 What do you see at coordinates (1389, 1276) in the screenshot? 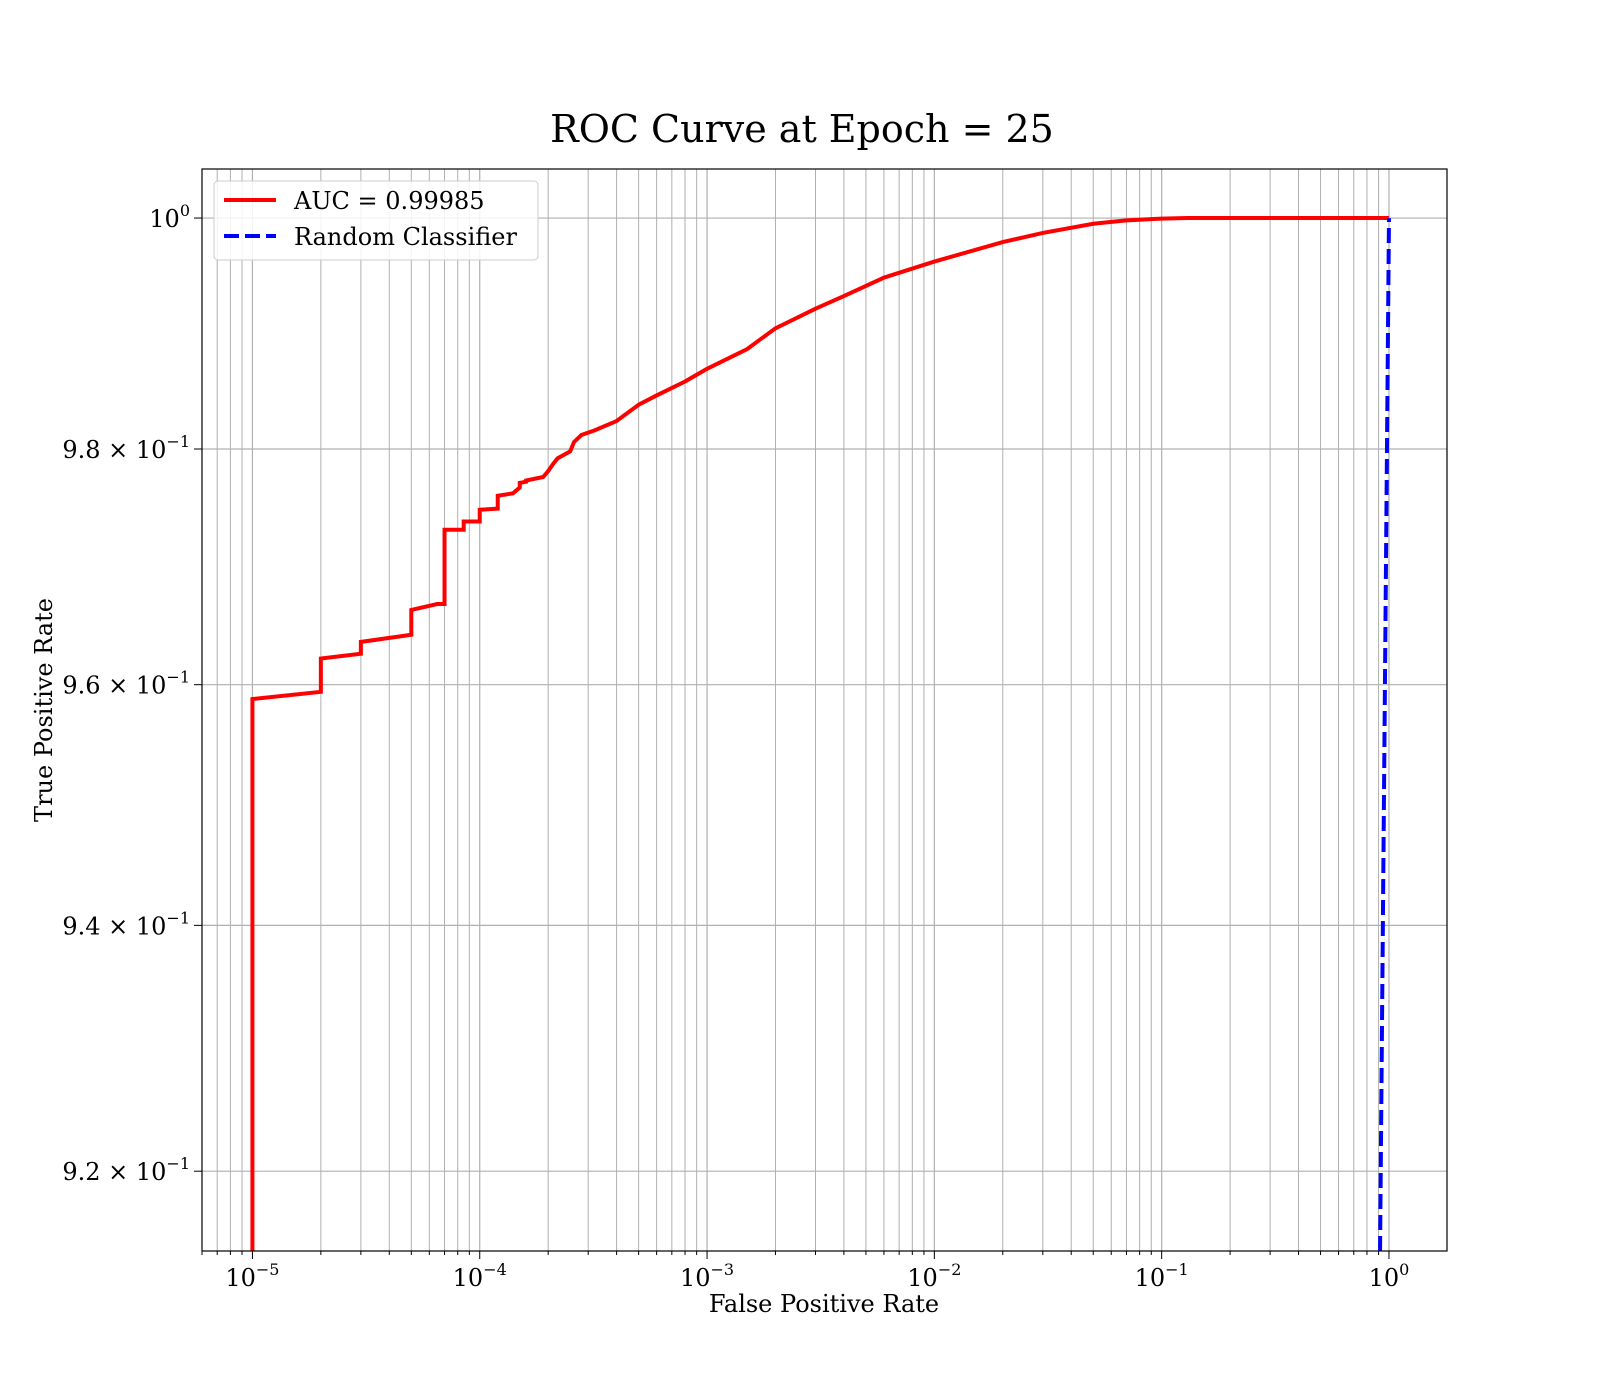
I see `x-tick-label: 10⁰` at bounding box center [1389, 1276].